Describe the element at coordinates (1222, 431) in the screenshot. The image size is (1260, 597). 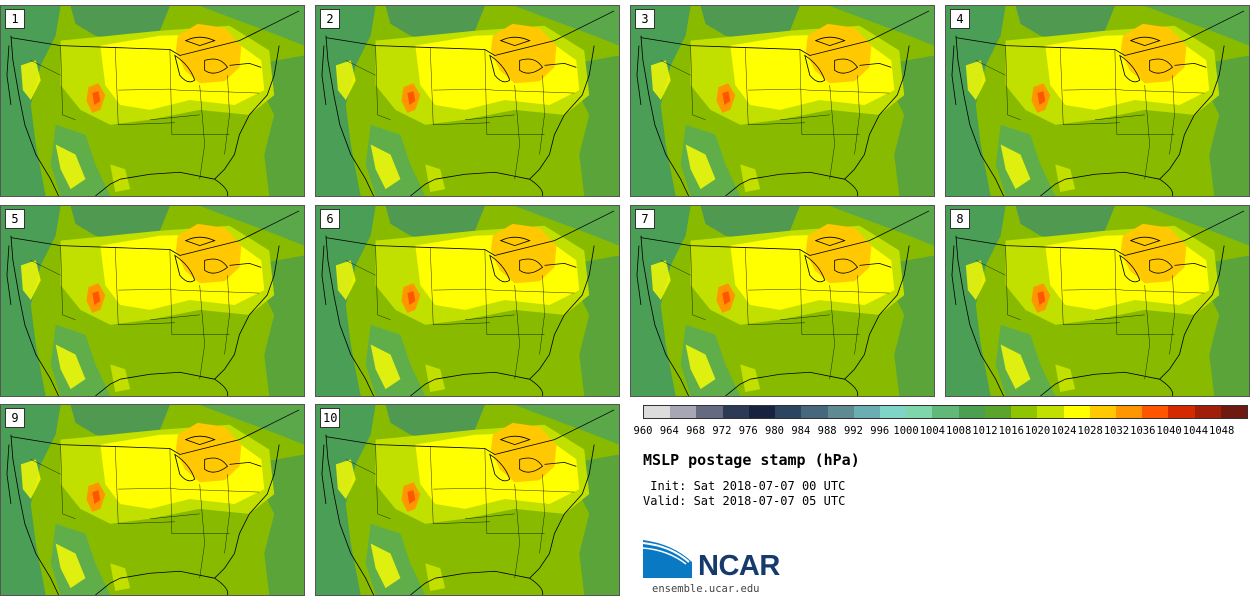
I see `colorbar-tick-label: 1048` at that location.